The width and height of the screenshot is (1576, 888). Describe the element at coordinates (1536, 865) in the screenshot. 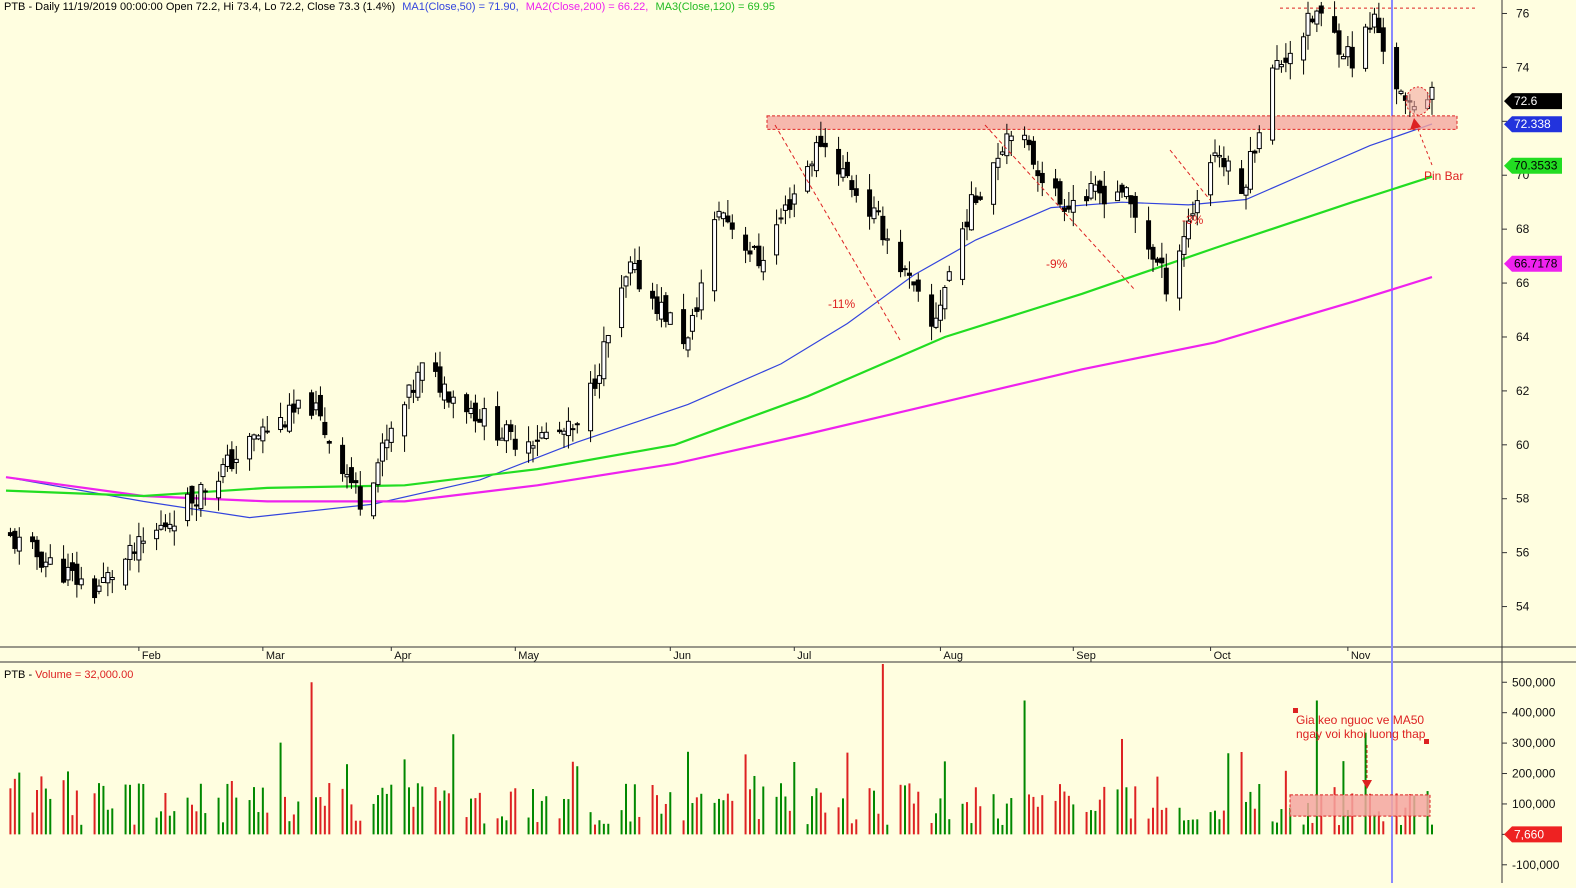

I see `volume-y-tick-label: -100,000` at that location.